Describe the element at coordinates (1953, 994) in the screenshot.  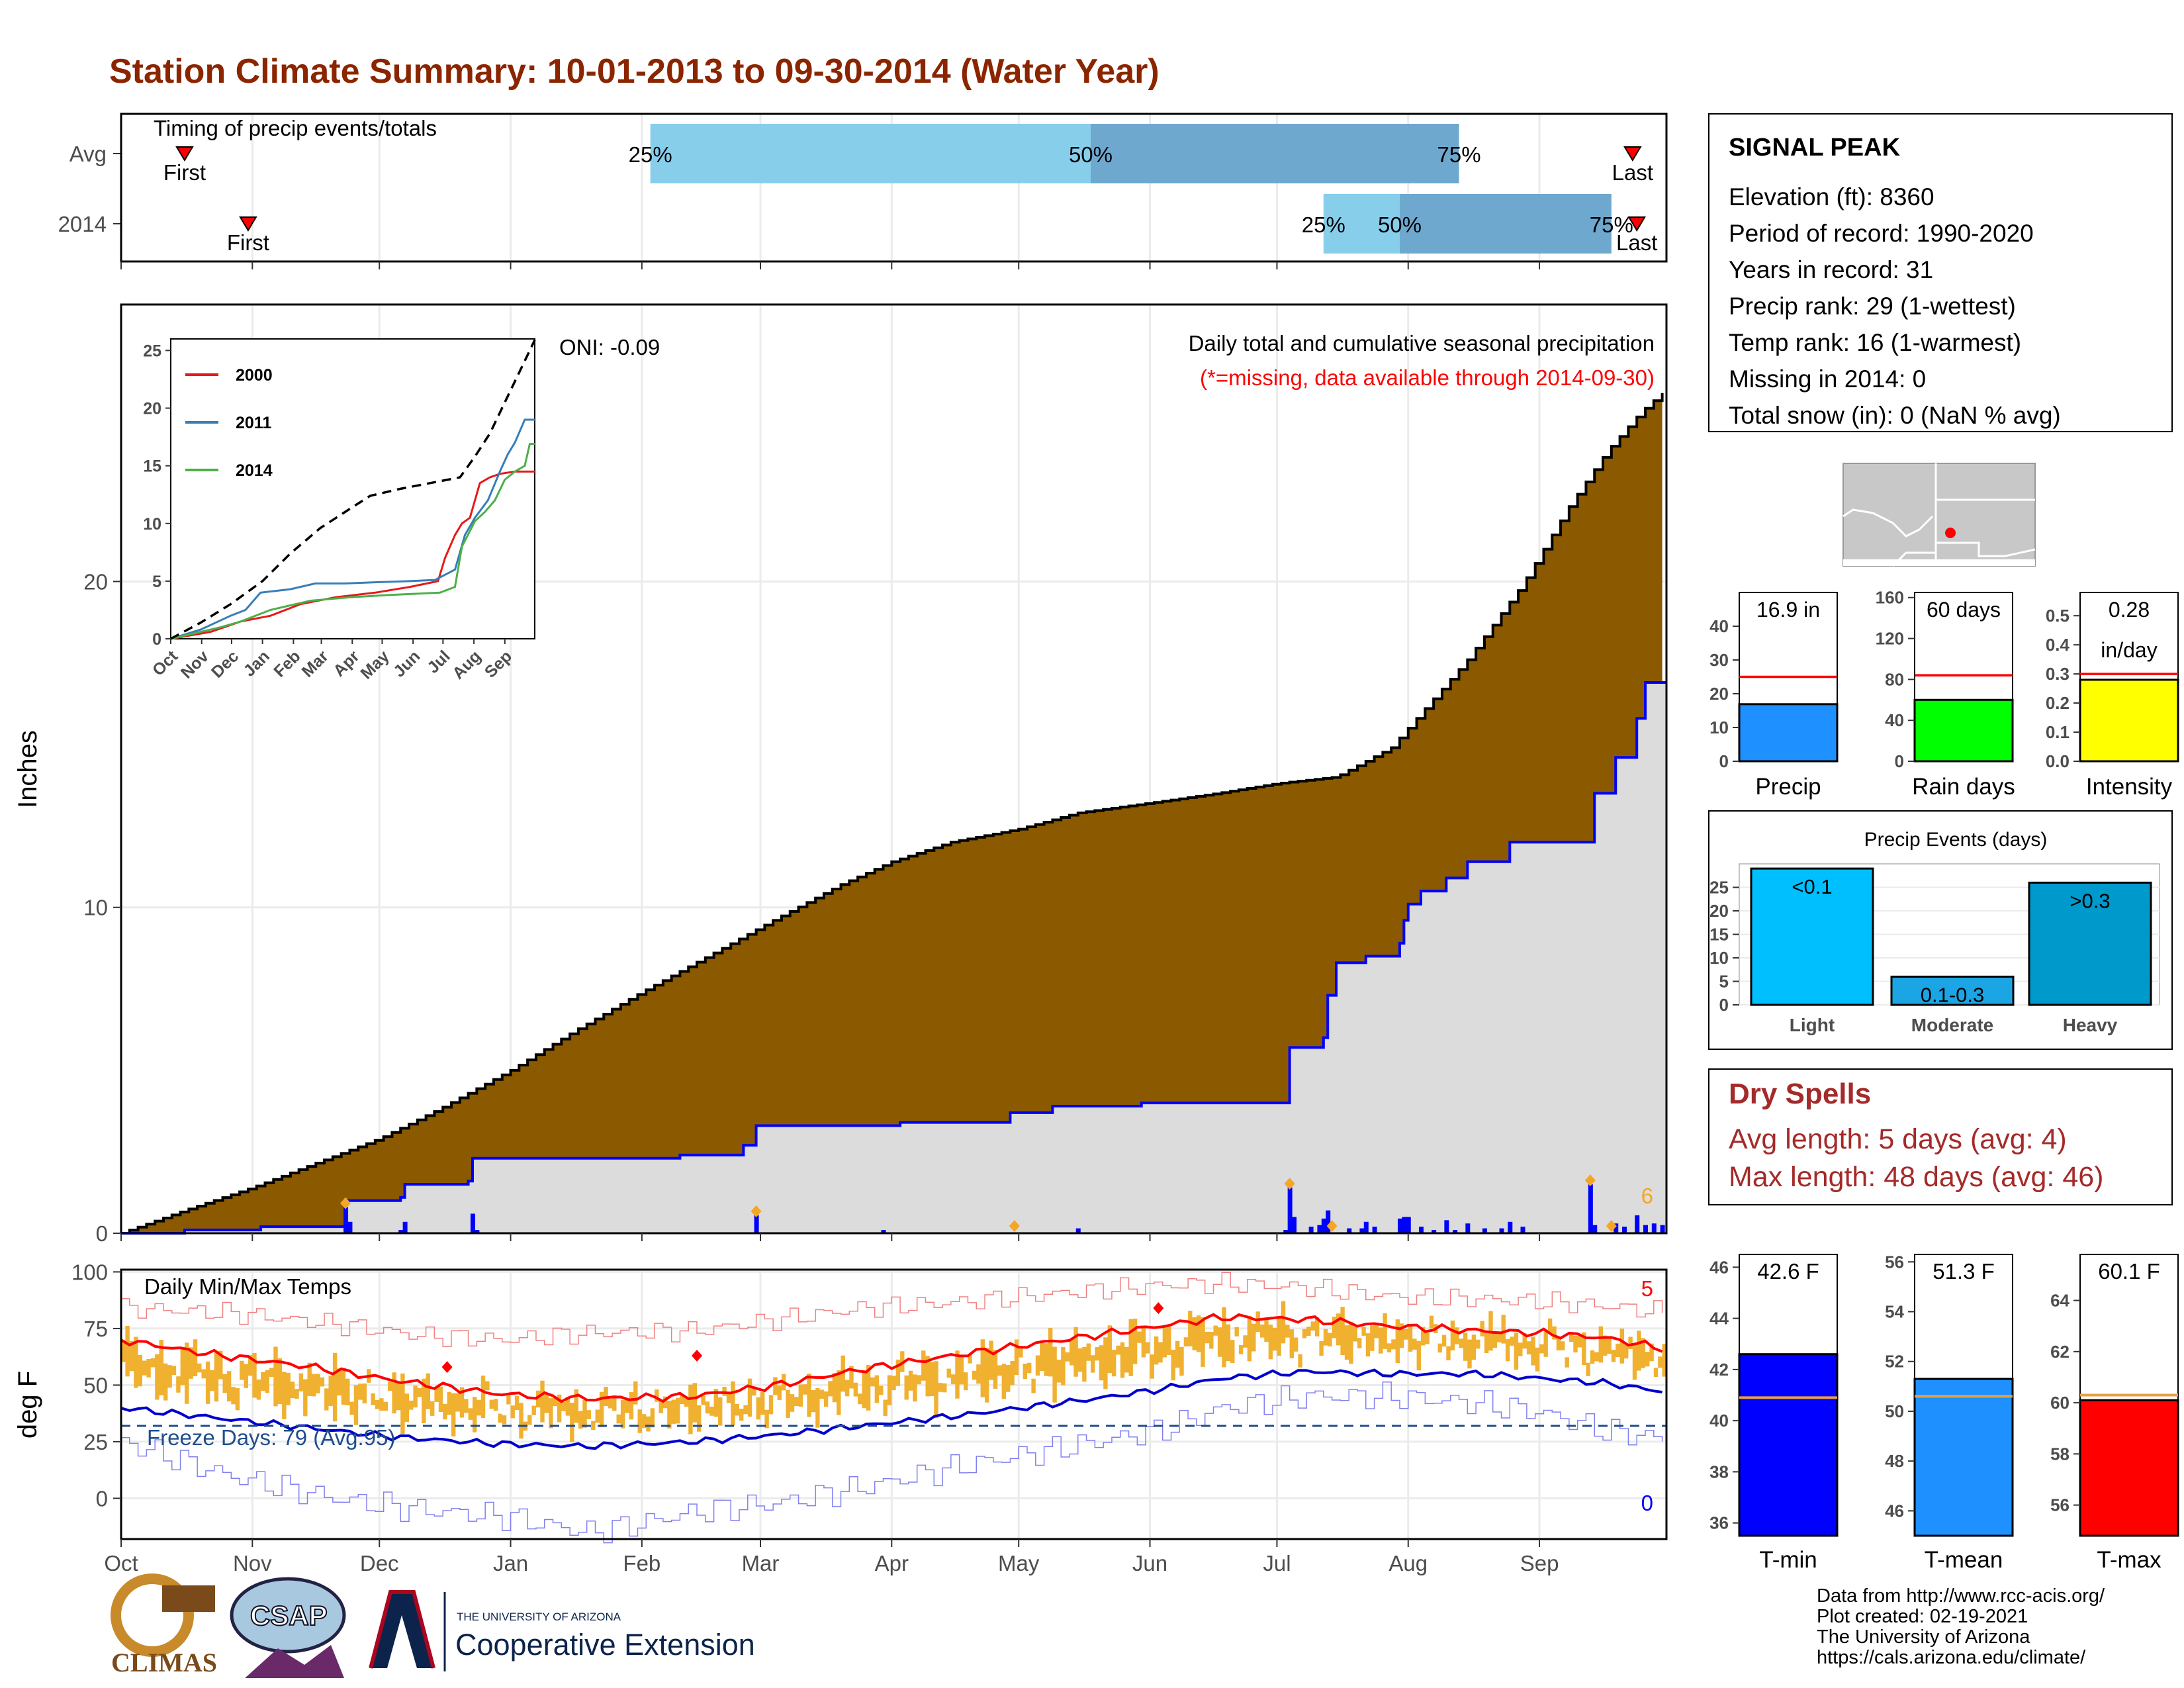
I see `precip-event-bar-label: 0.1-0.3` at that location.